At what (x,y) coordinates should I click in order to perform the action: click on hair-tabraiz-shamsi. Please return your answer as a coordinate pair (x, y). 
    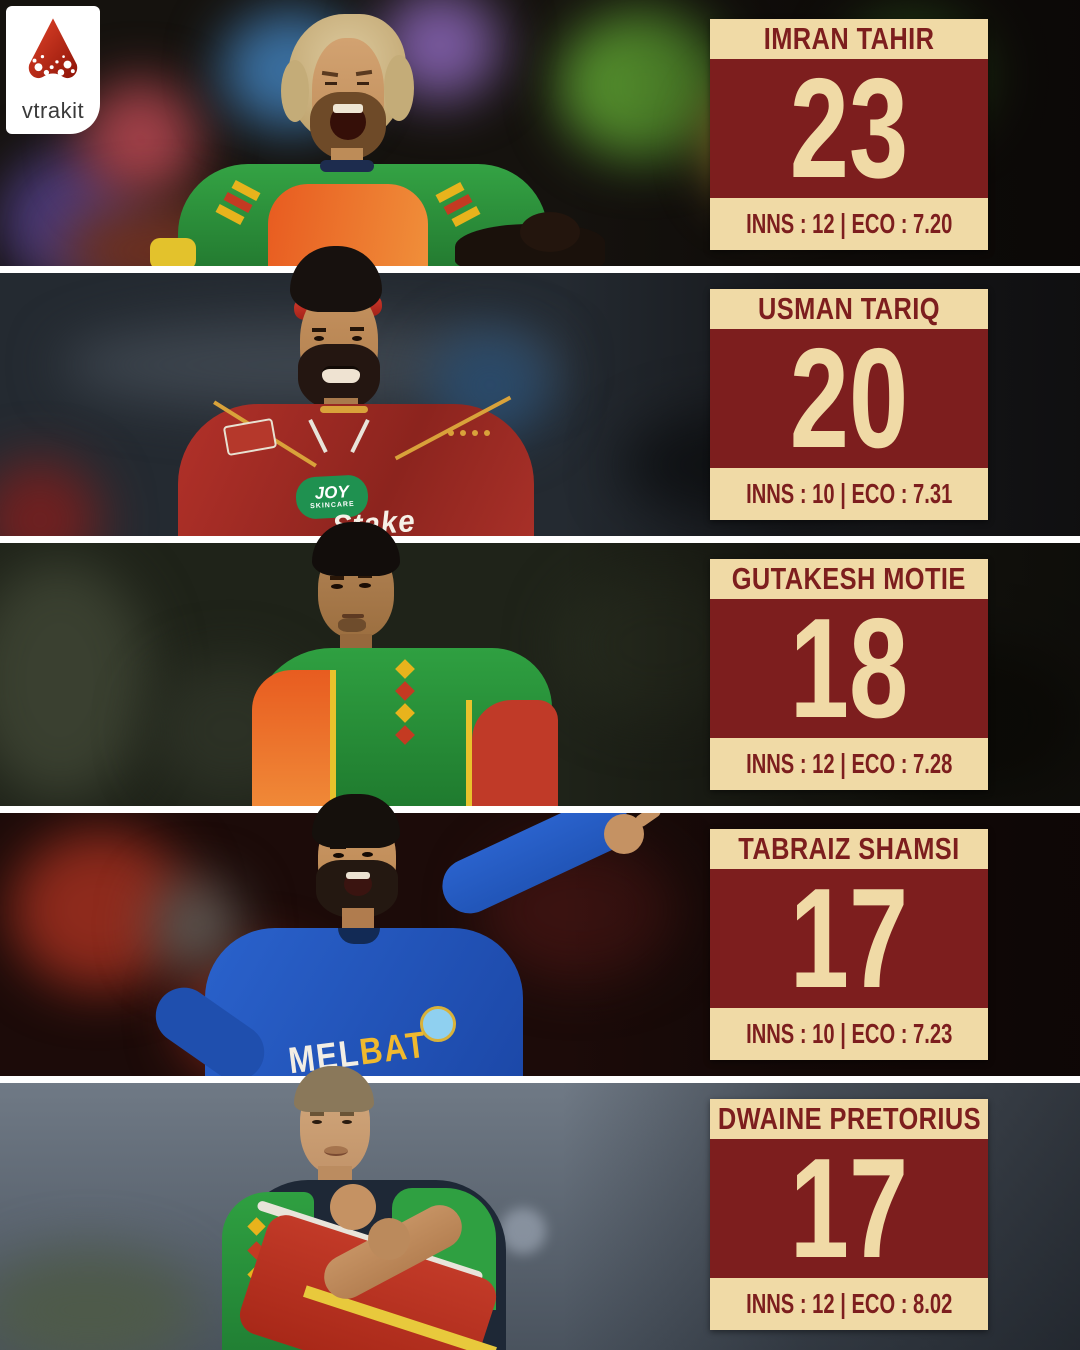
    Looking at the image, I should click on (356, 821).